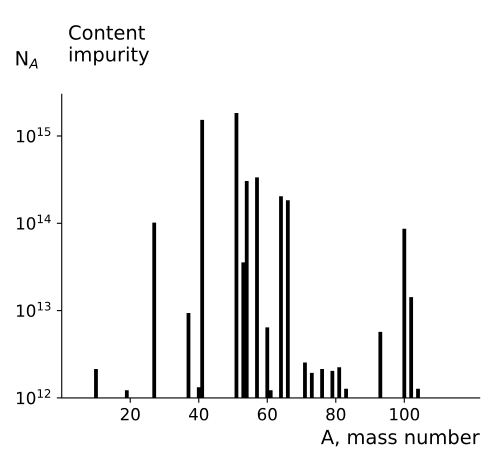 This screenshot has width=486, height=467. Describe the element at coordinates (400, 437) in the screenshot. I see `x-axis-title: A, mass number` at that location.